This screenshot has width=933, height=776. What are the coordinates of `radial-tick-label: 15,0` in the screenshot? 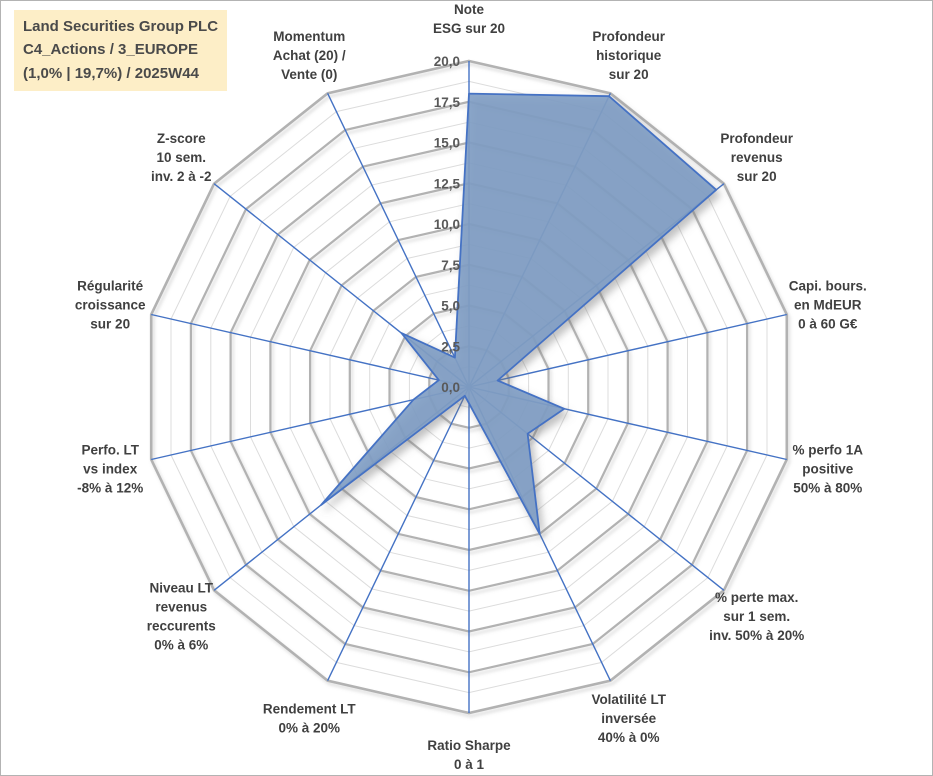 It's located at (447, 143).